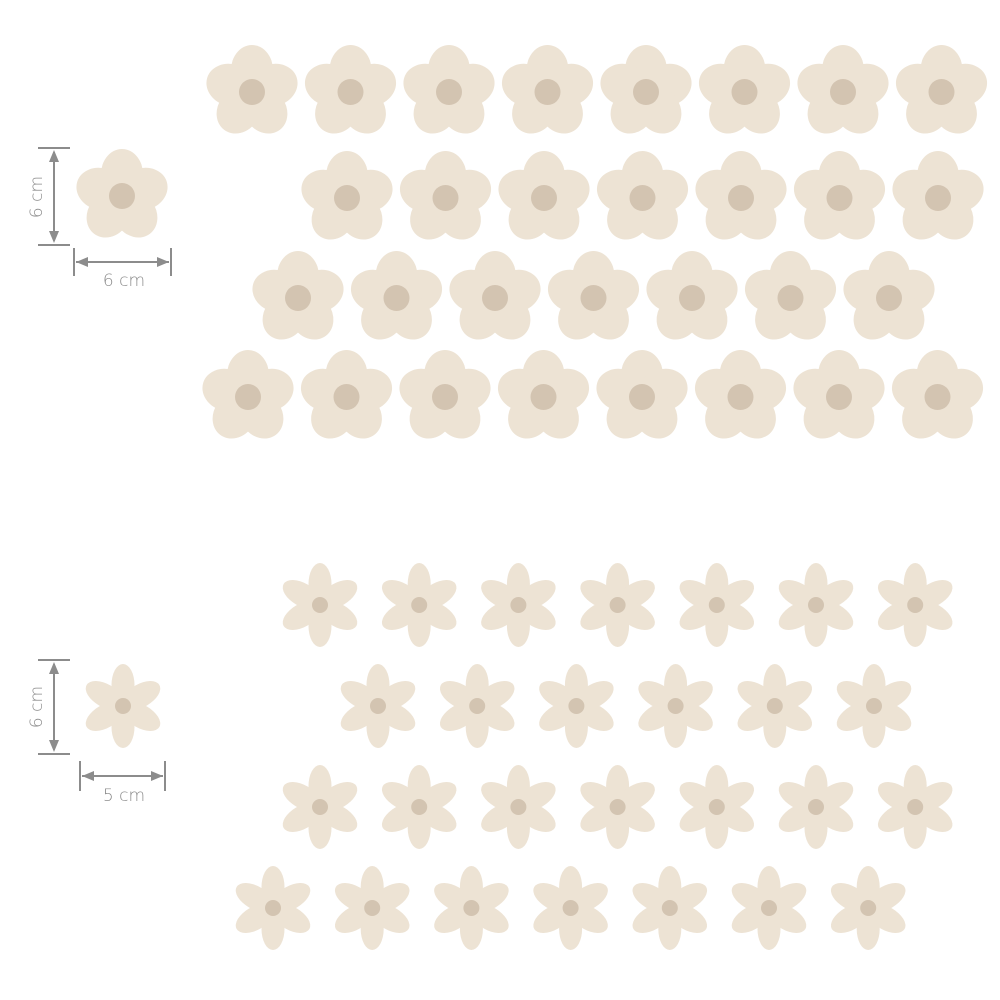  I want to click on large-dimension-guide, so click(105, 211).